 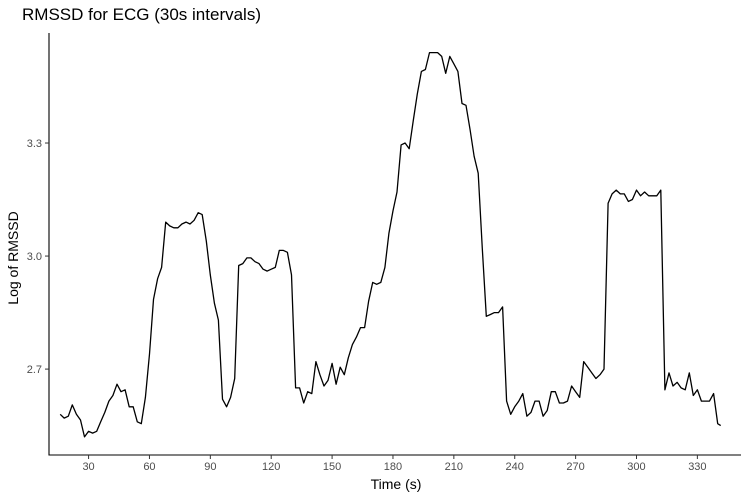 What do you see at coordinates (396, 484) in the screenshot?
I see `x-axis-title: Time (s)` at bounding box center [396, 484].